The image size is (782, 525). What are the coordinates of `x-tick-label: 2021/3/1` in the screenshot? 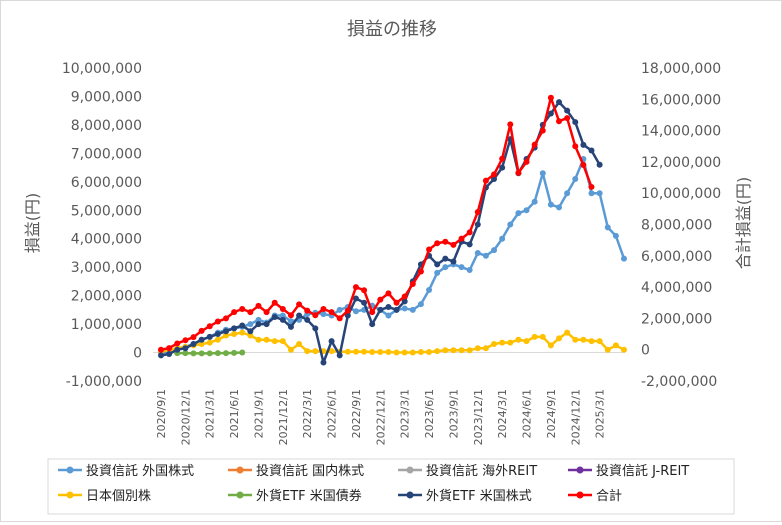 It's located at (210, 413).